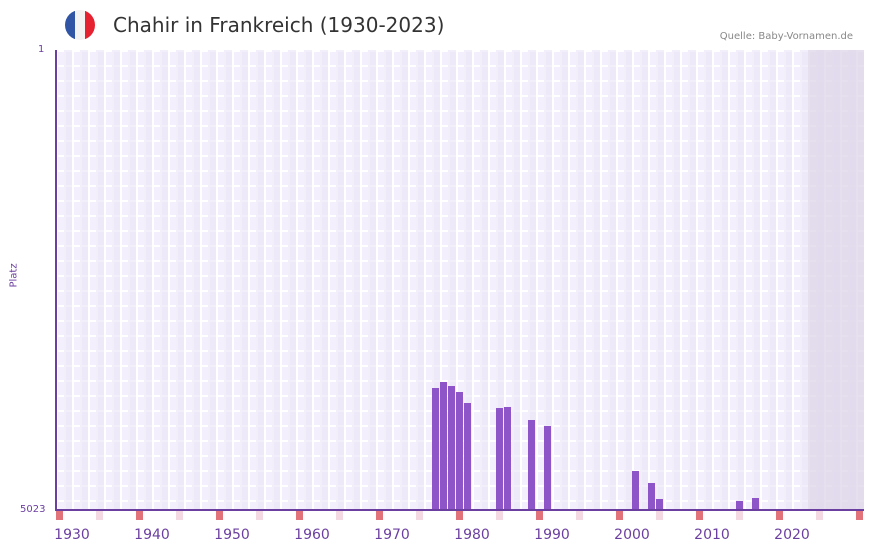  What do you see at coordinates (739, 505) in the screenshot?
I see `bar-2014` at bounding box center [739, 505].